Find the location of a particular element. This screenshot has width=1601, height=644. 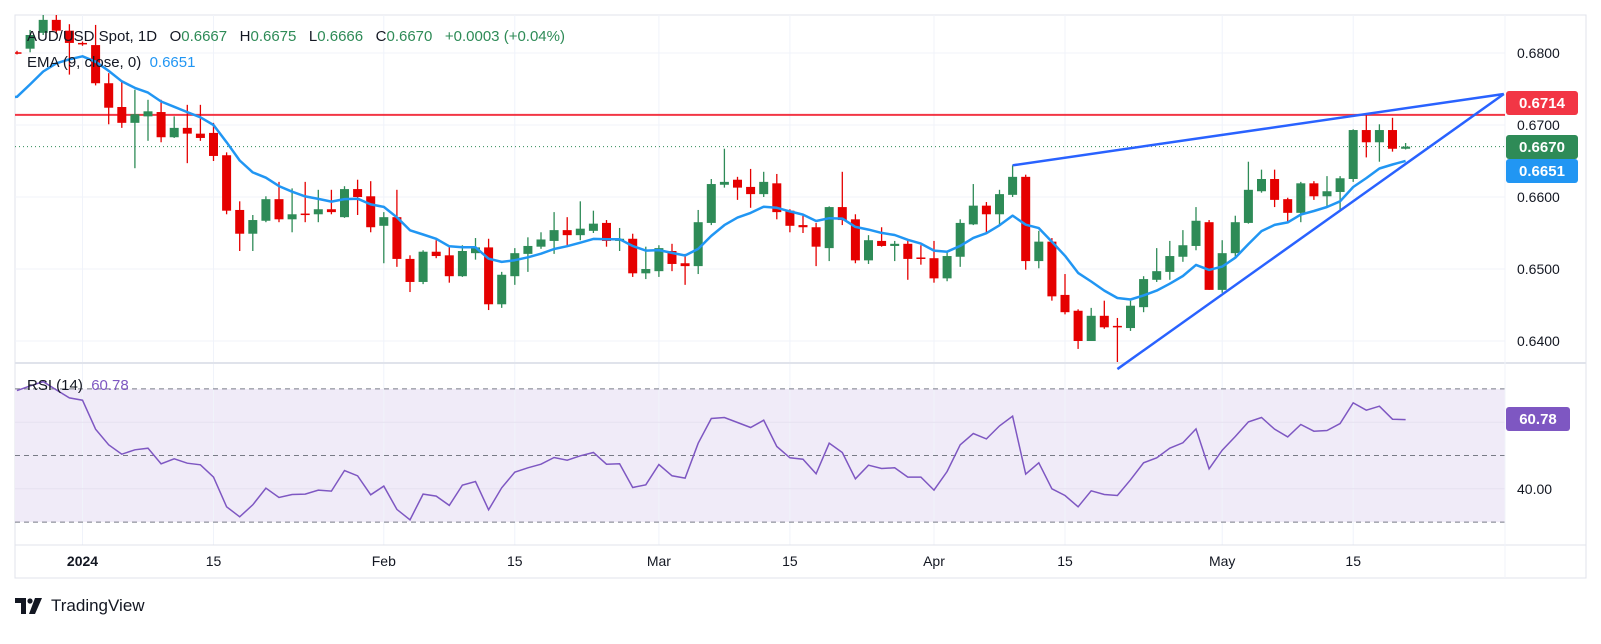

rsi-axis-label: 40.00 is located at coordinates (1534, 489).